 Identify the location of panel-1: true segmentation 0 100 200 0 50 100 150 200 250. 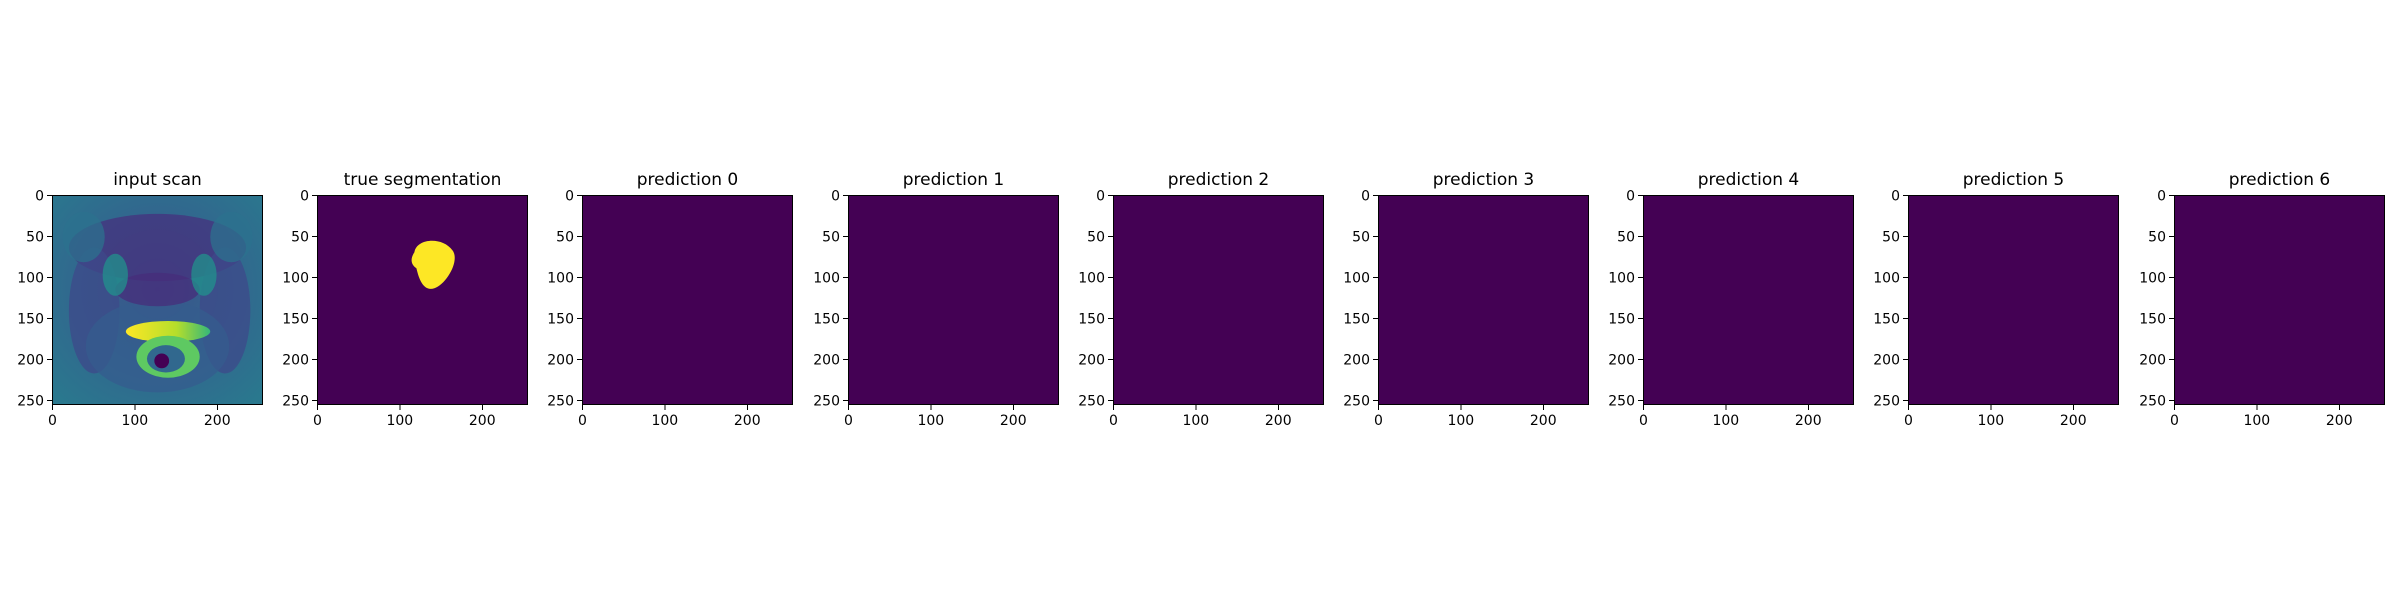
(405, 299).